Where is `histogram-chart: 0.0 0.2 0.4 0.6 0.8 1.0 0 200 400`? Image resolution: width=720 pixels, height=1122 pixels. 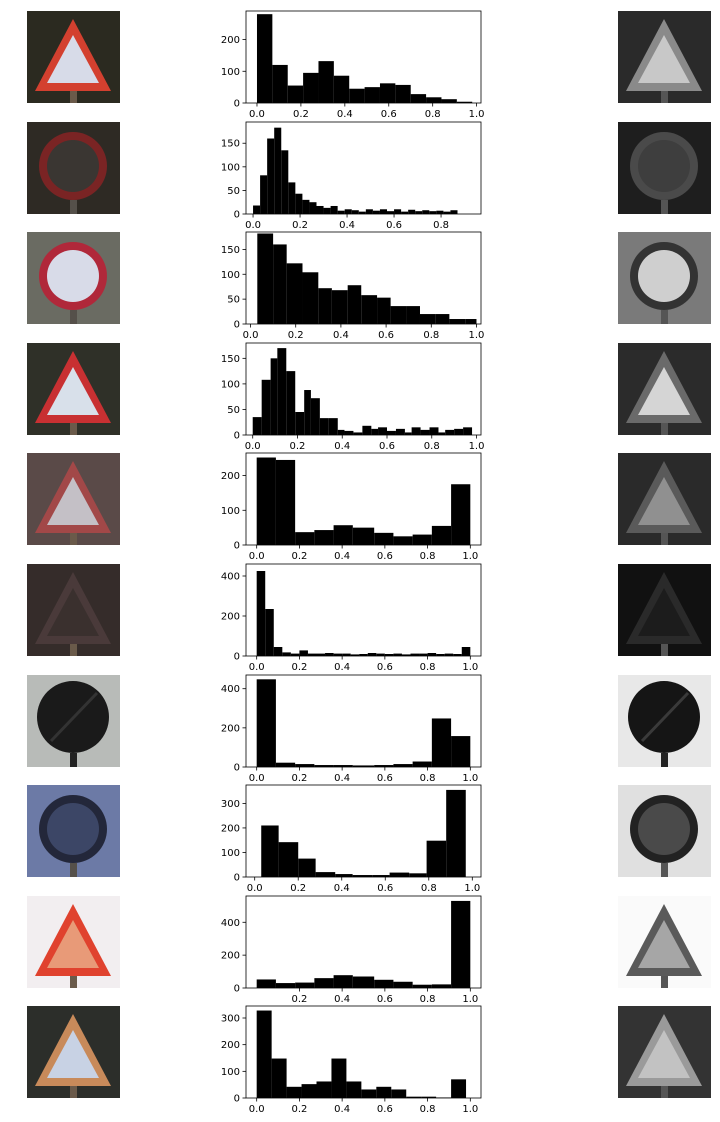
histogram-chart: 0.0 0.2 0.4 0.6 0.8 1.0 0 200 400 is located at coordinates (351, 618).